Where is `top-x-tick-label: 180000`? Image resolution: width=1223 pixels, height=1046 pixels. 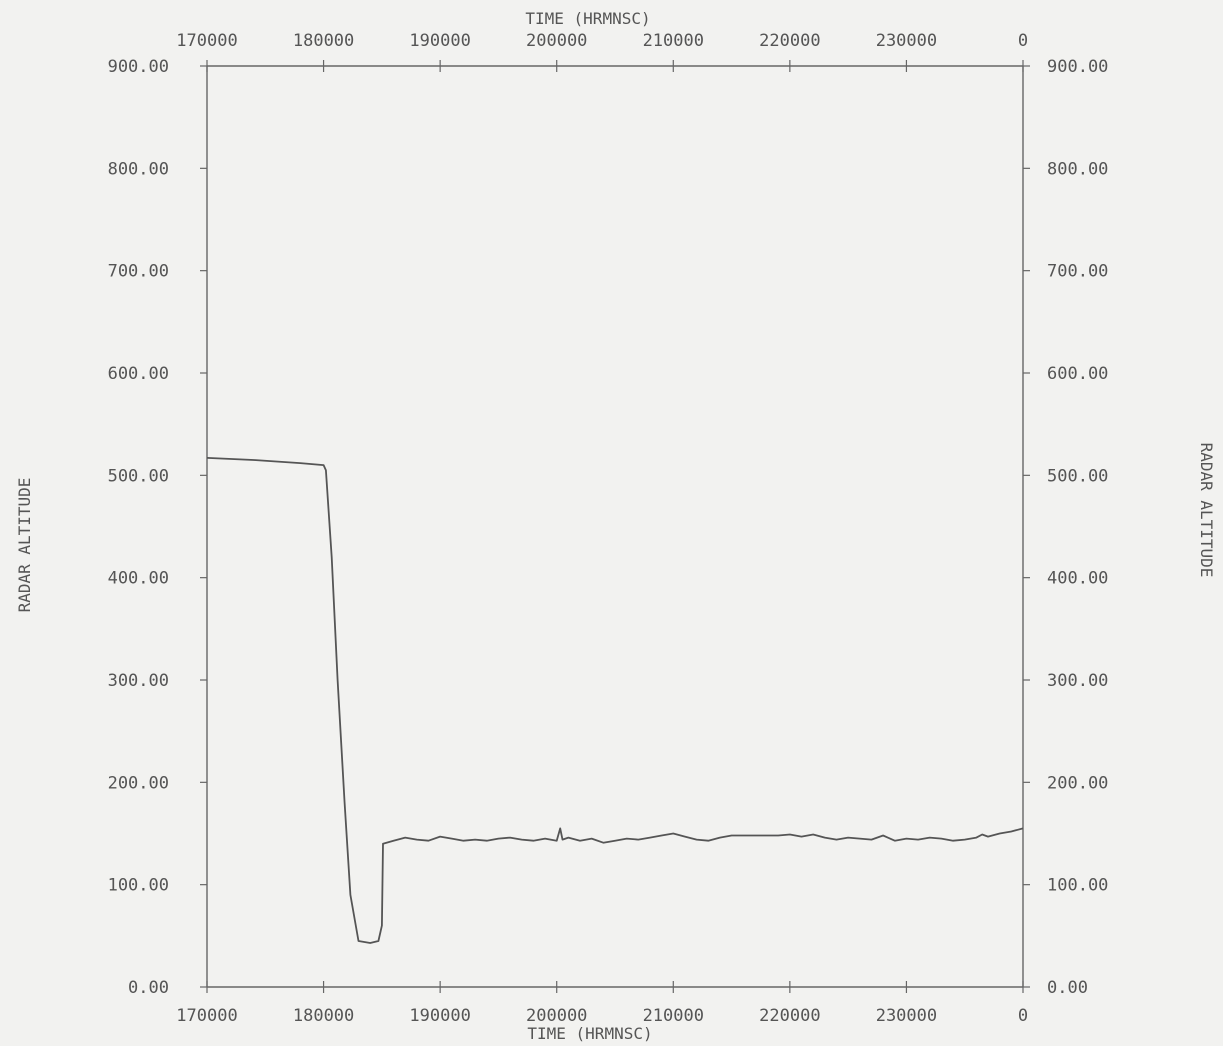
top-x-tick-label: 180000 is located at coordinates (323, 41).